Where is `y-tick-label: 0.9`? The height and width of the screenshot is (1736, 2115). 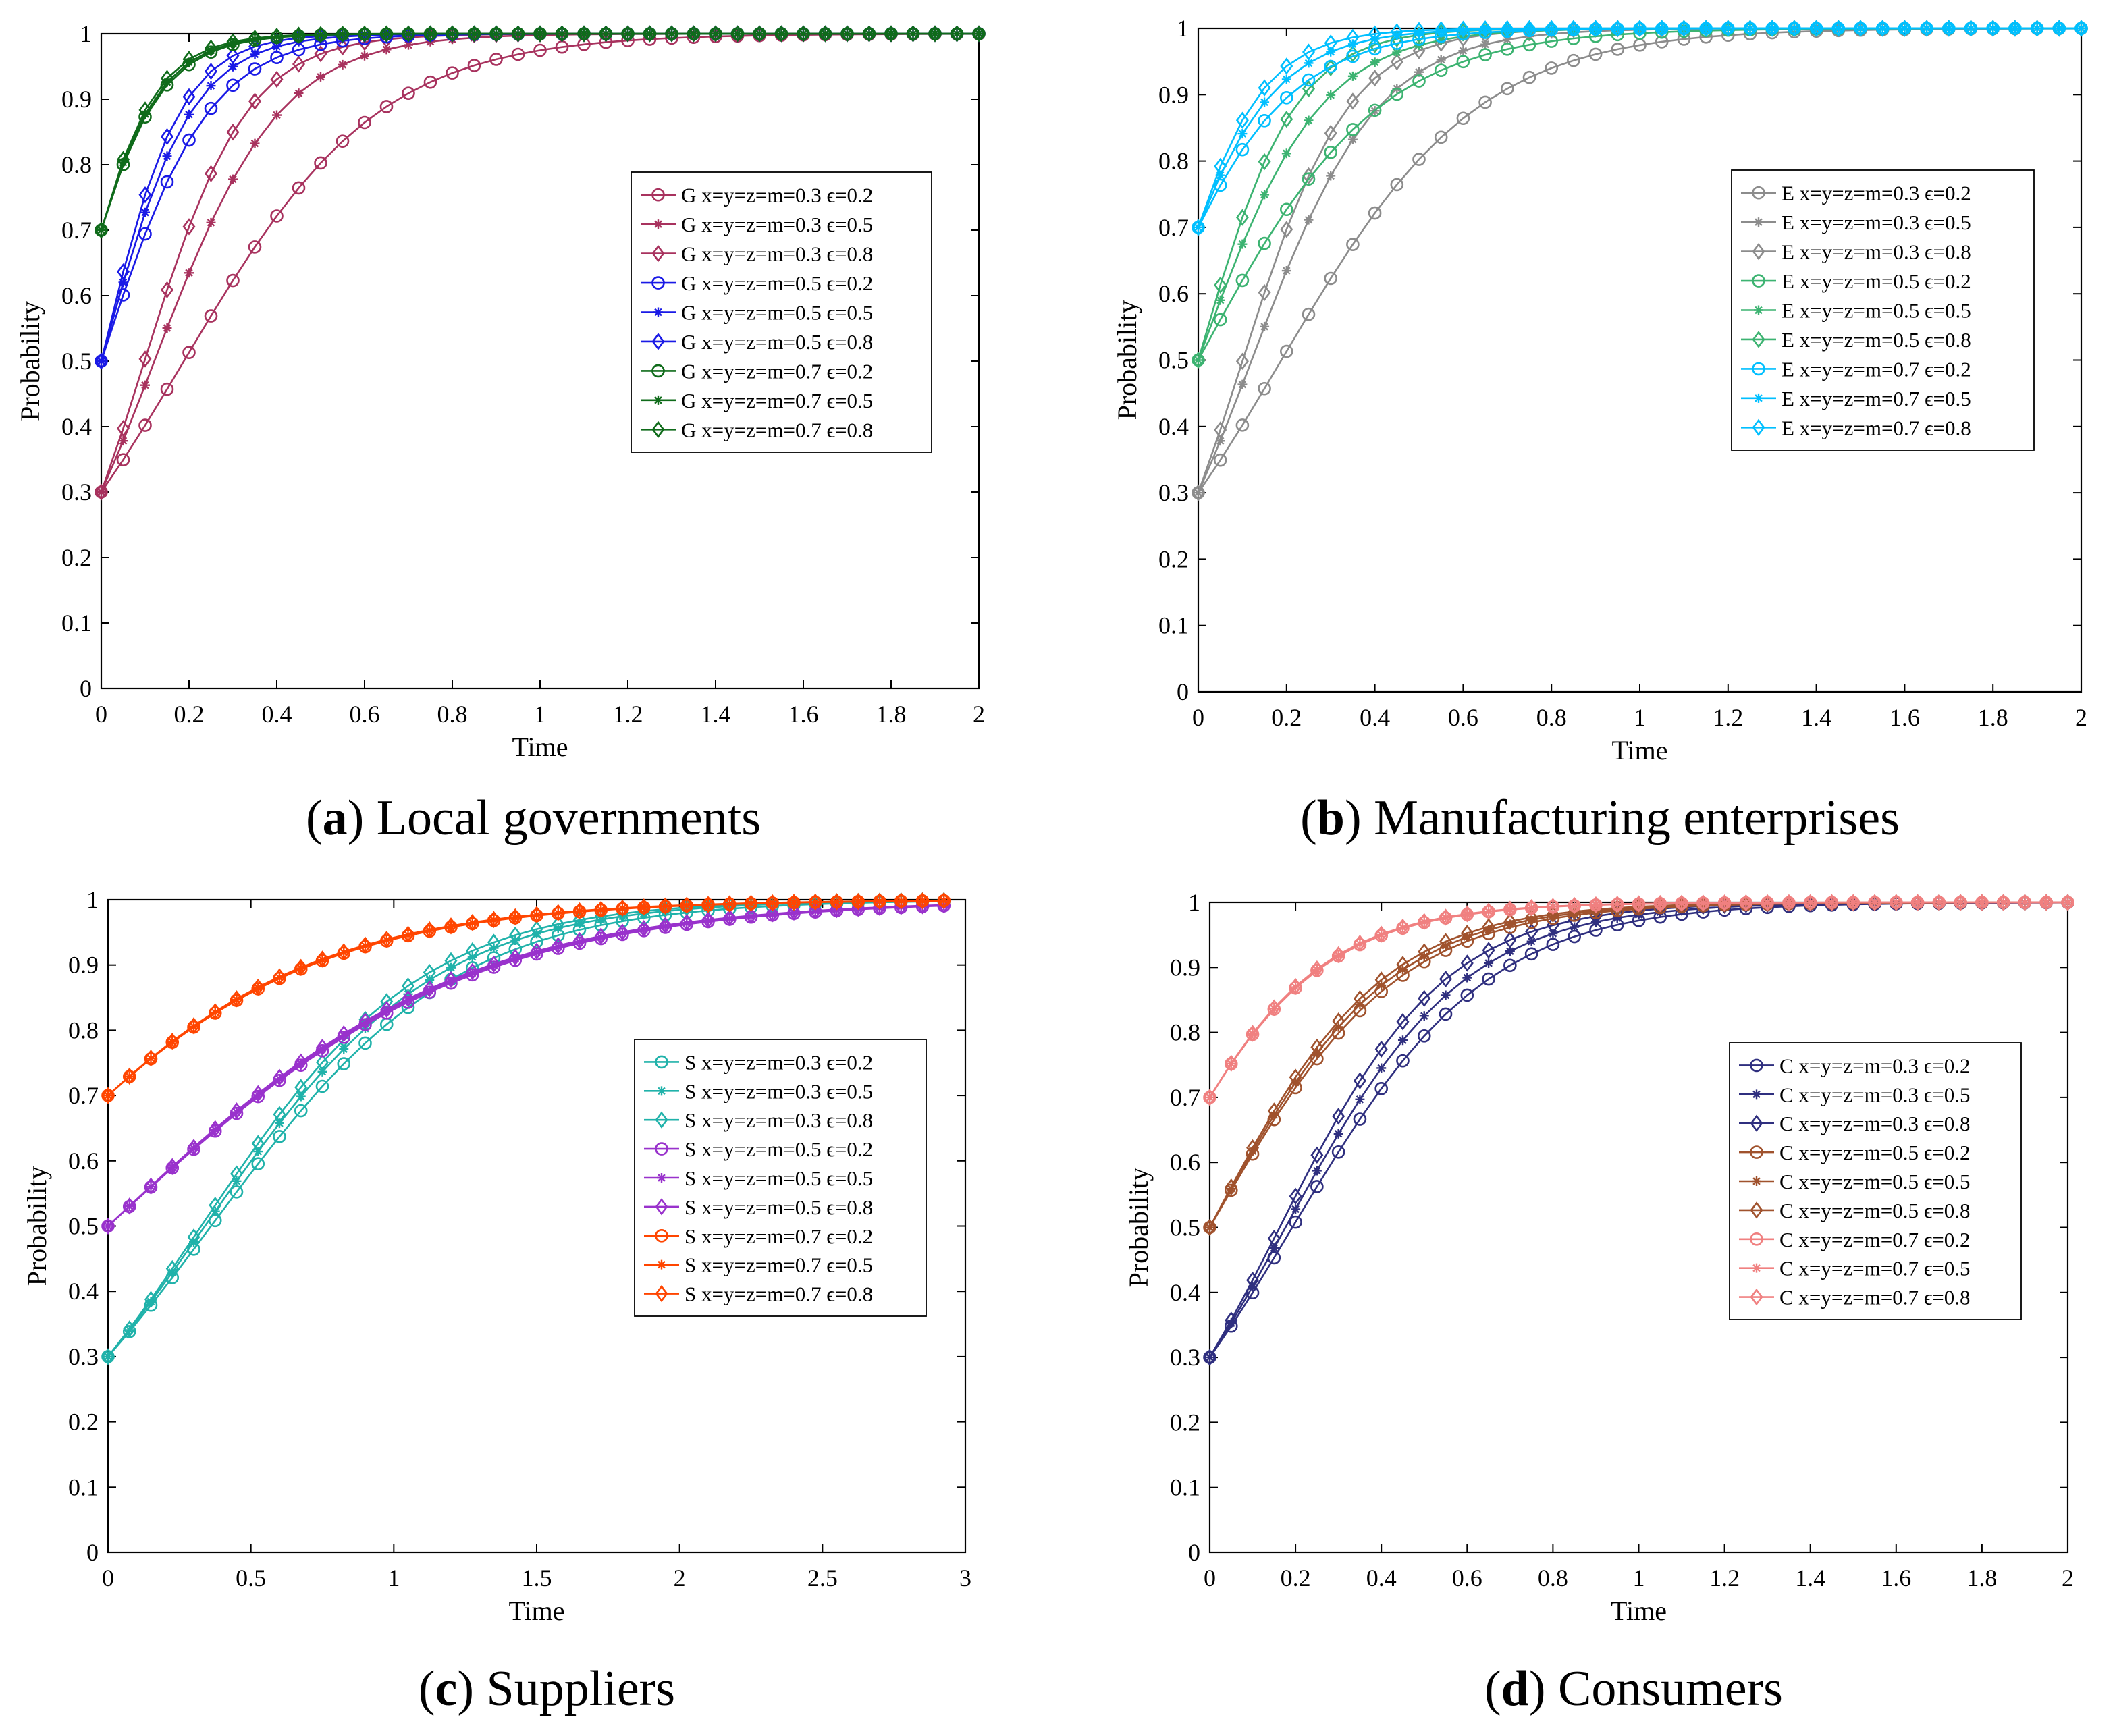 y-tick-label: 0.9 is located at coordinates (1185, 968).